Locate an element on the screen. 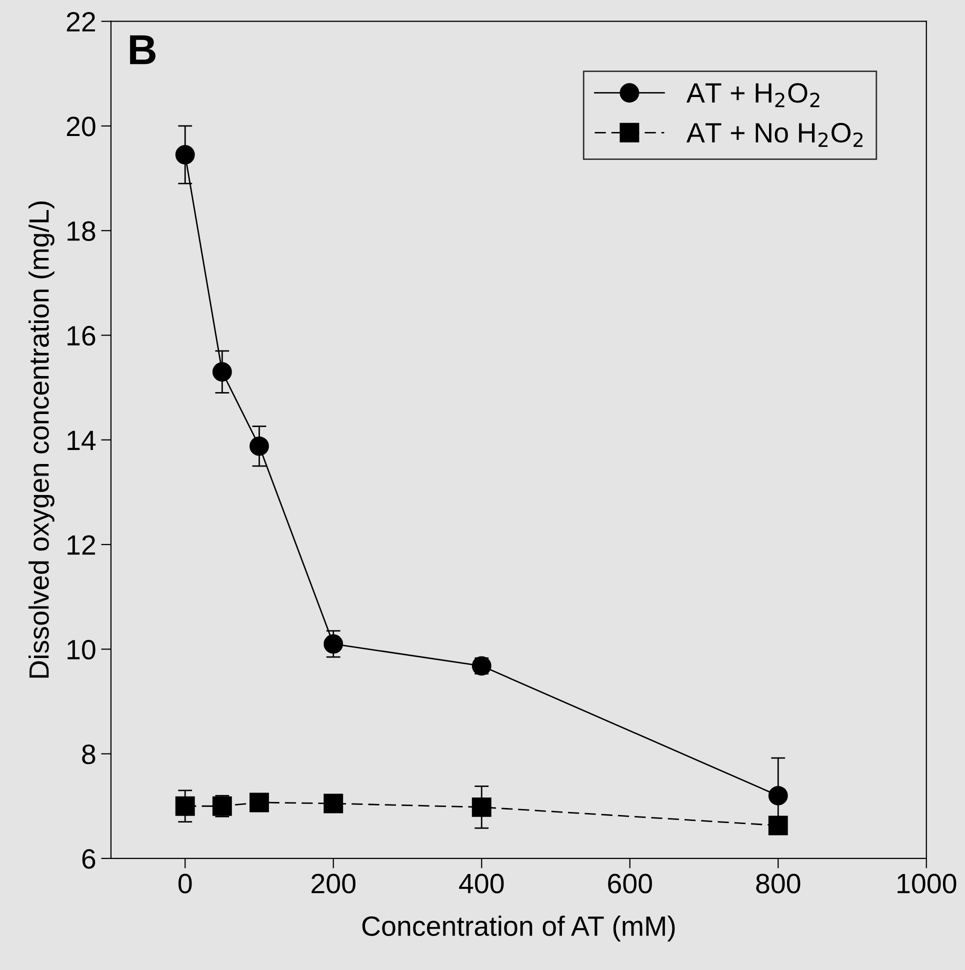 The width and height of the screenshot is (965, 970). x-tick-label: 600 is located at coordinates (630, 884).